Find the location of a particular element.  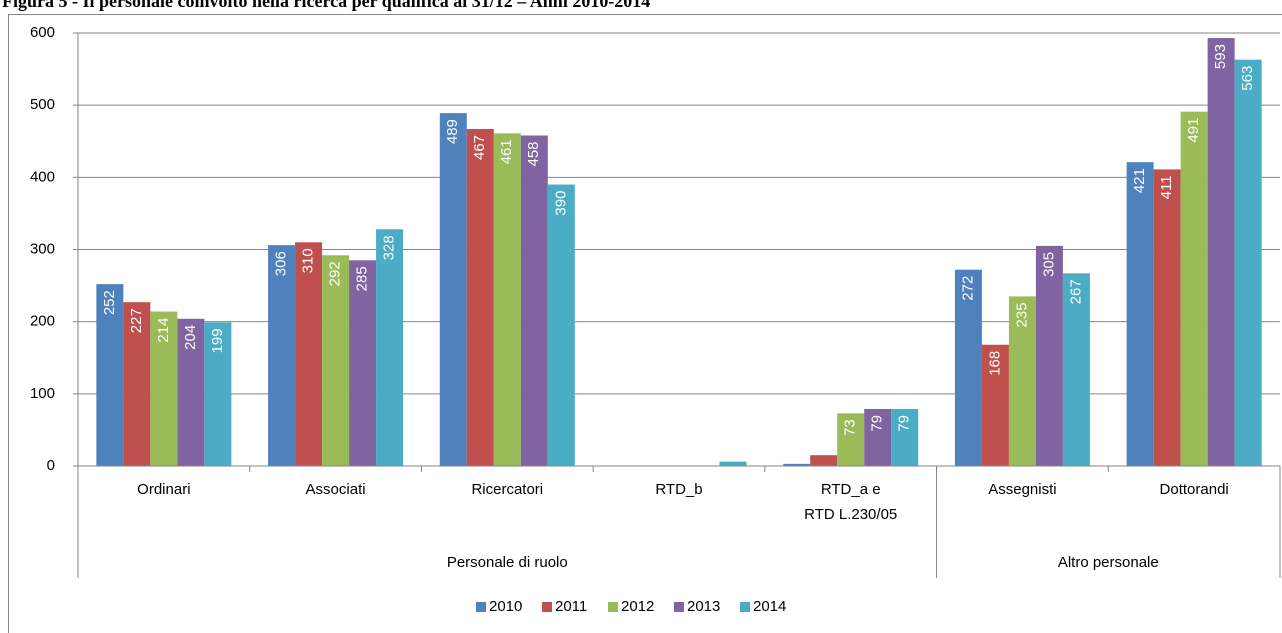

value-label: 593 is located at coordinates (1220, 56).